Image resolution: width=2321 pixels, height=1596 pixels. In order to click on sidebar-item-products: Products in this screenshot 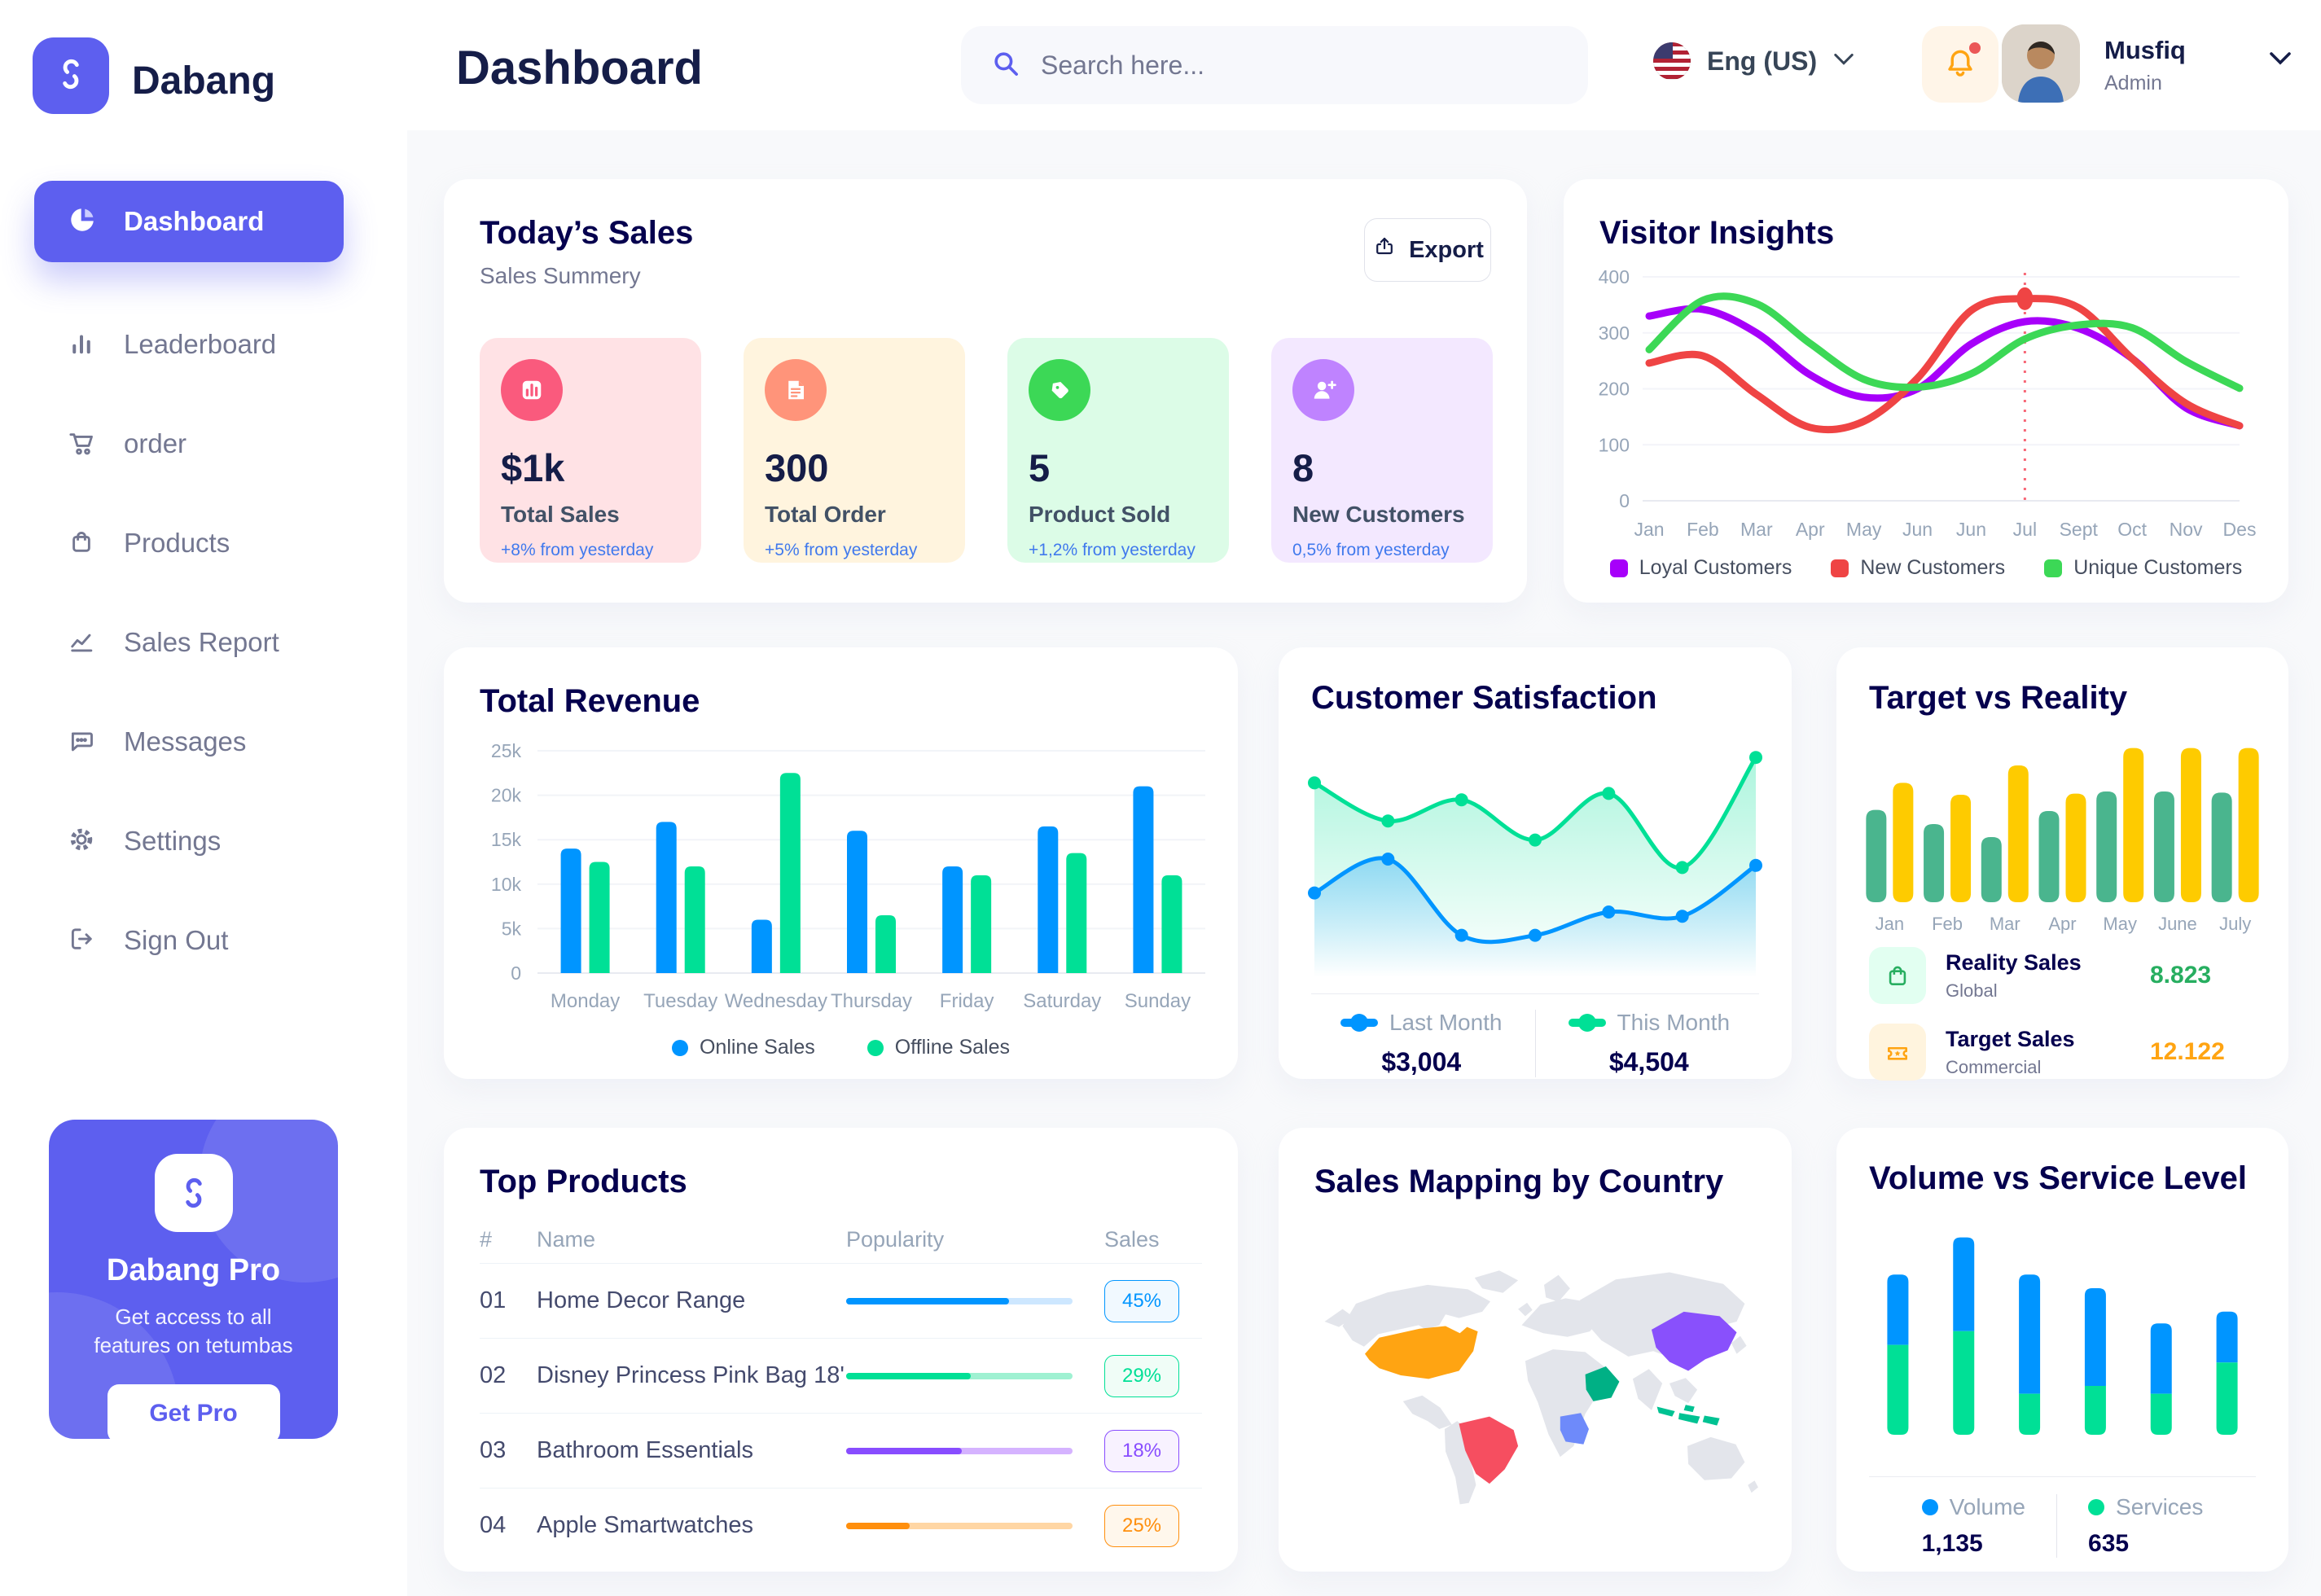, I will do `click(189, 543)`.